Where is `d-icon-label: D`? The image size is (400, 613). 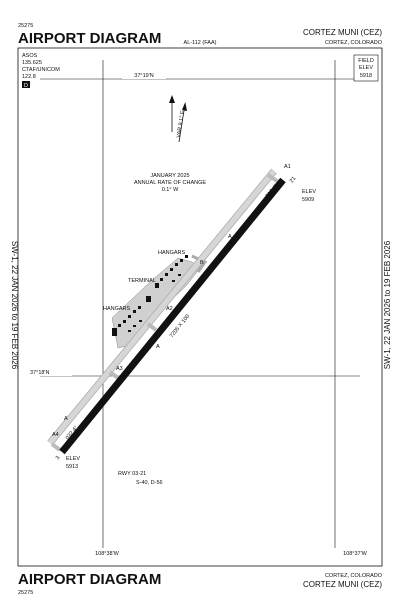
d-icon-label: D is located at coordinates (26, 86).